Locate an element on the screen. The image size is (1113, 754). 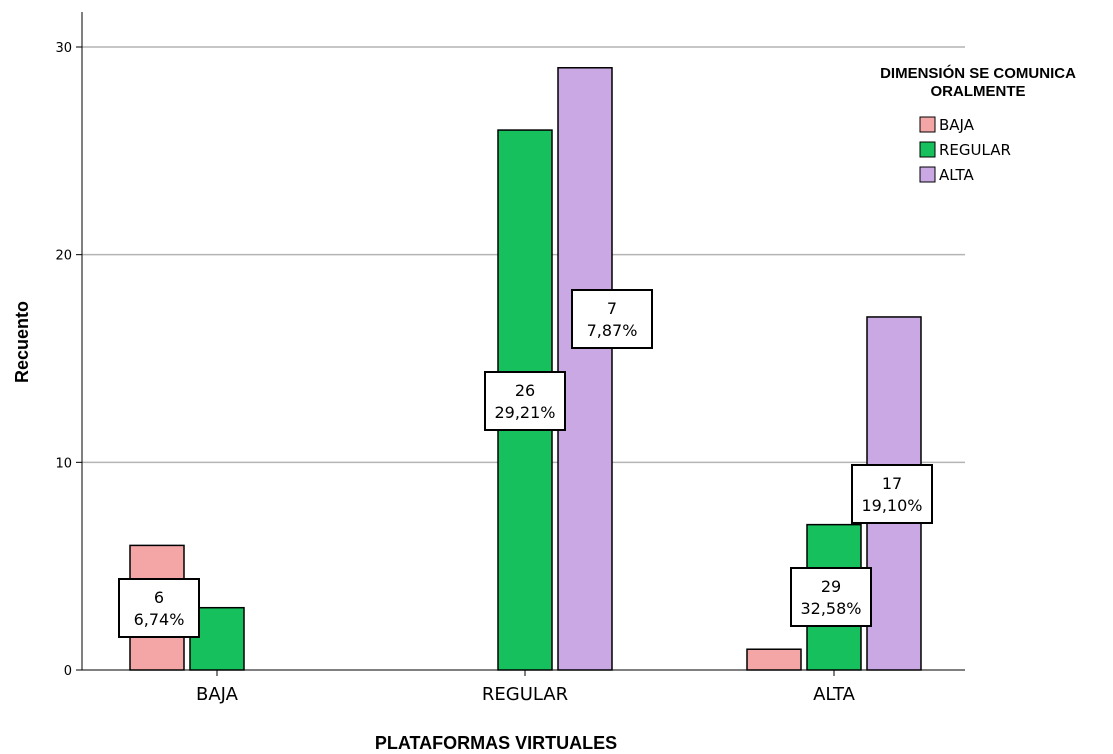
legend-item-alta: ALTA is located at coordinates (947, 175).